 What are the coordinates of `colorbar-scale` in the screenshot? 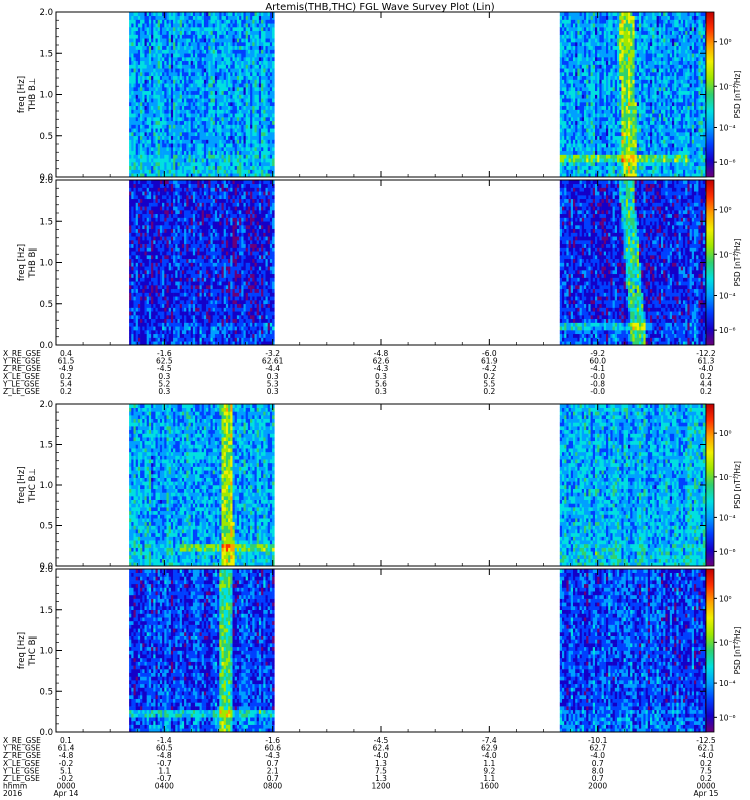 It's located at (710, 650).